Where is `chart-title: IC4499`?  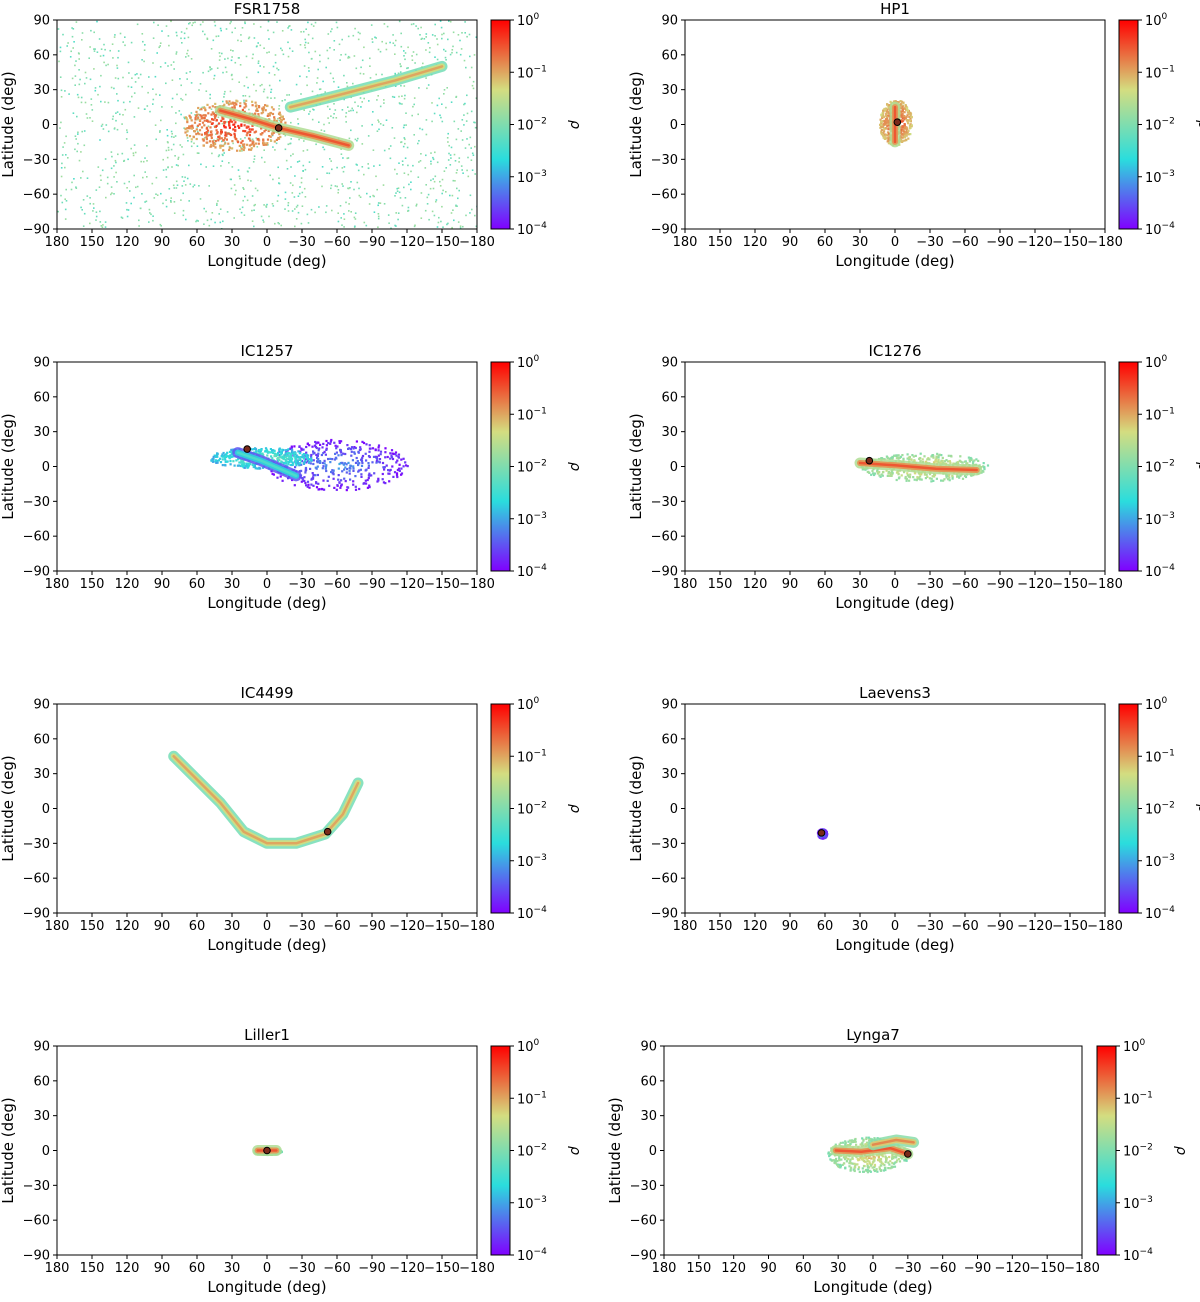 chart-title: IC4499 is located at coordinates (266, 693).